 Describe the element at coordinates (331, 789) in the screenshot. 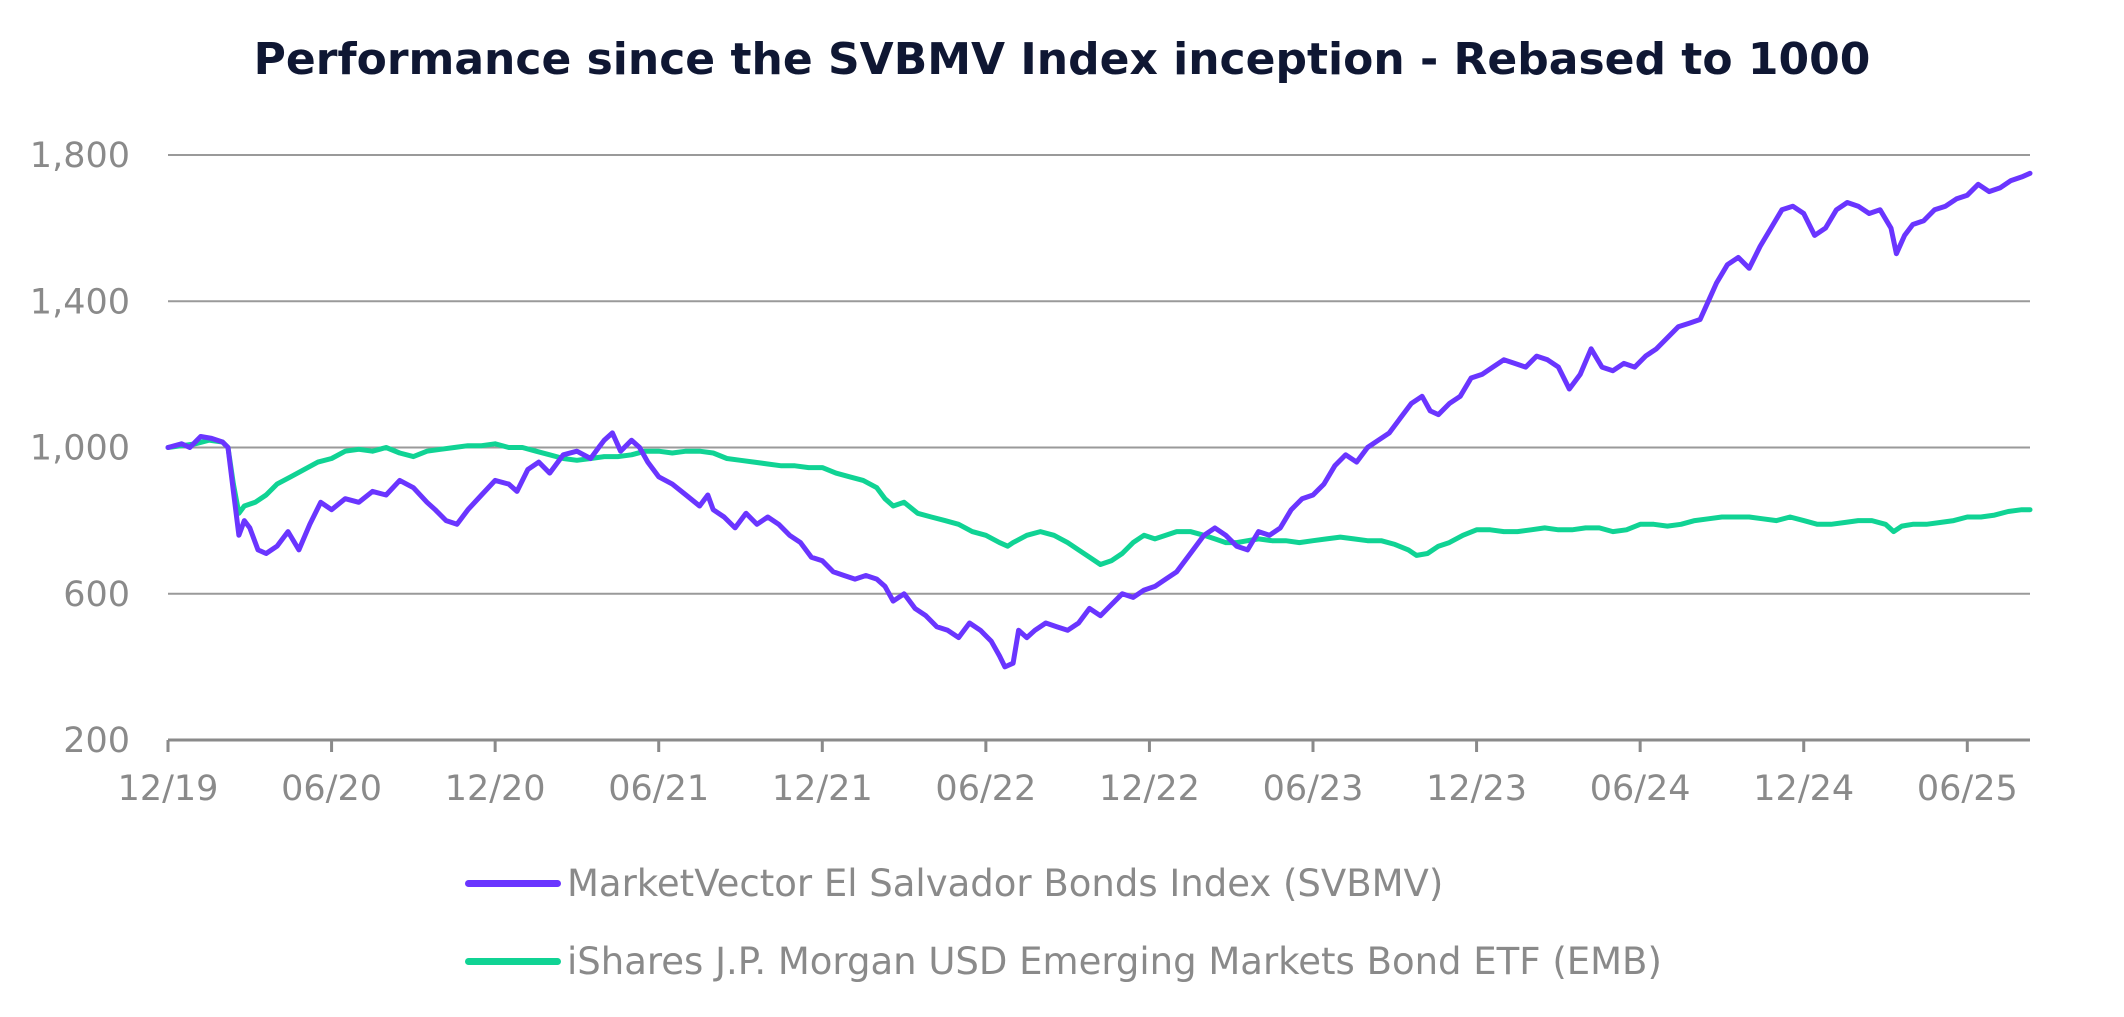

I see `x-tick-label: 06/20` at that location.